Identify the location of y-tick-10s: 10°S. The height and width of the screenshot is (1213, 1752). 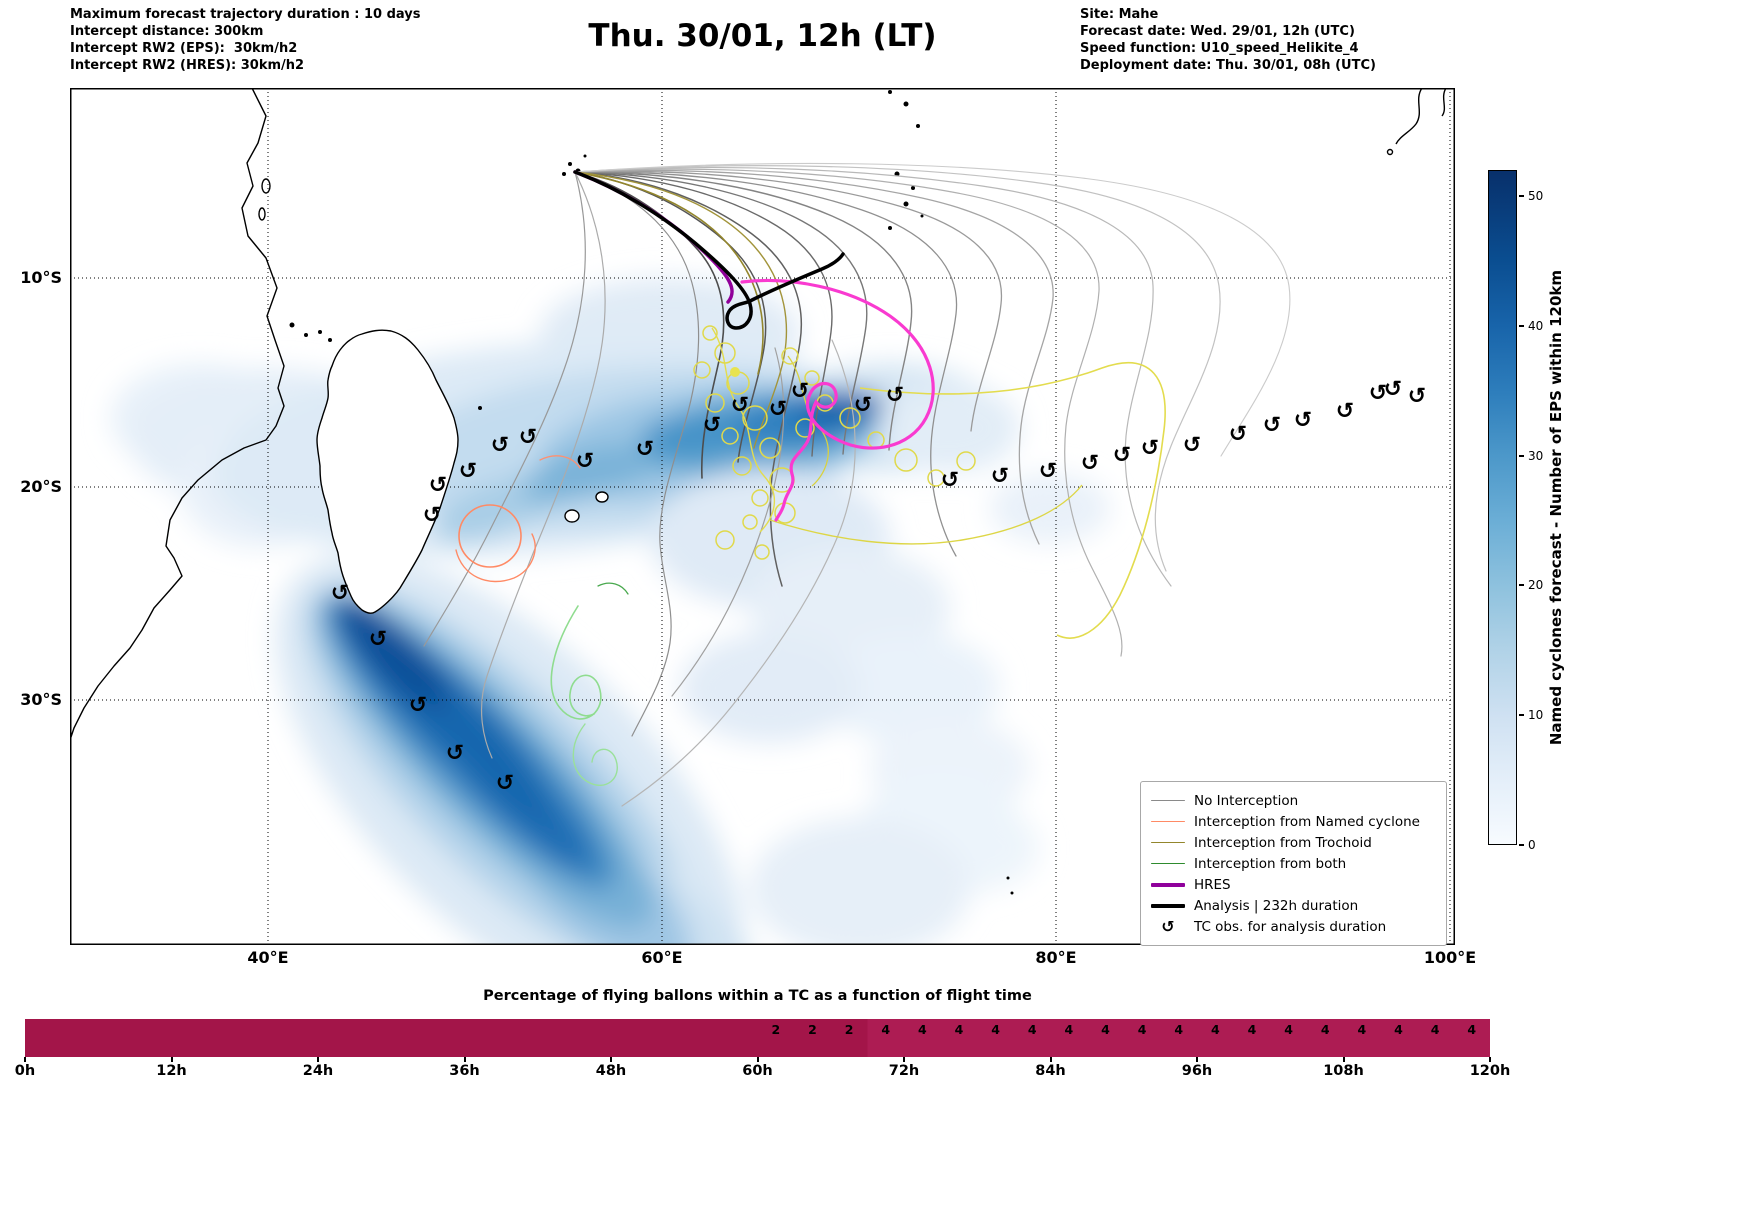
(41, 277).